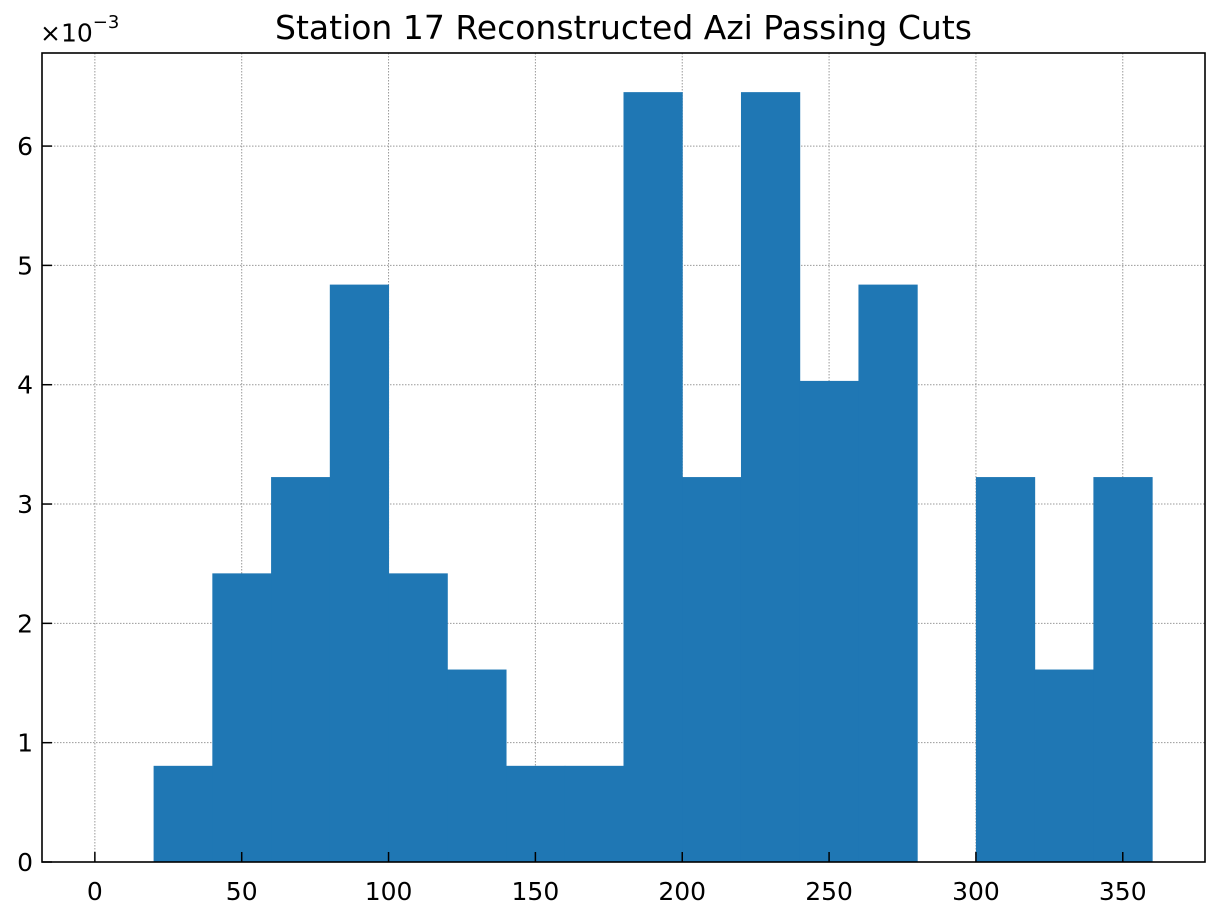  What do you see at coordinates (106, 22) in the screenshot?
I see `y-multiplier-exponent: −3` at bounding box center [106, 22].